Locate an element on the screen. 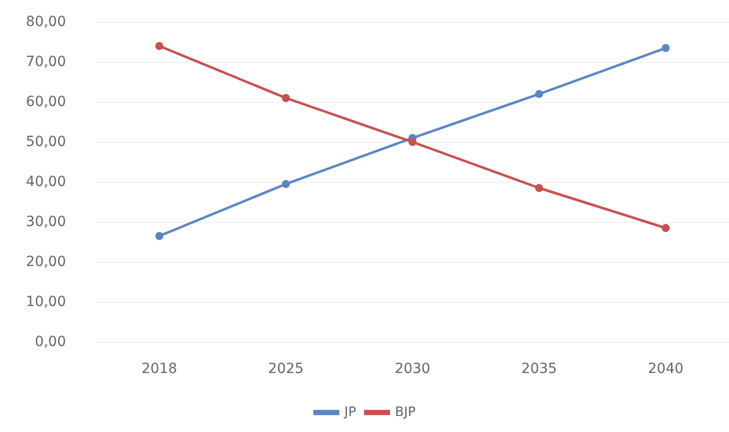  x-tick-label: 2018 is located at coordinates (159, 369).